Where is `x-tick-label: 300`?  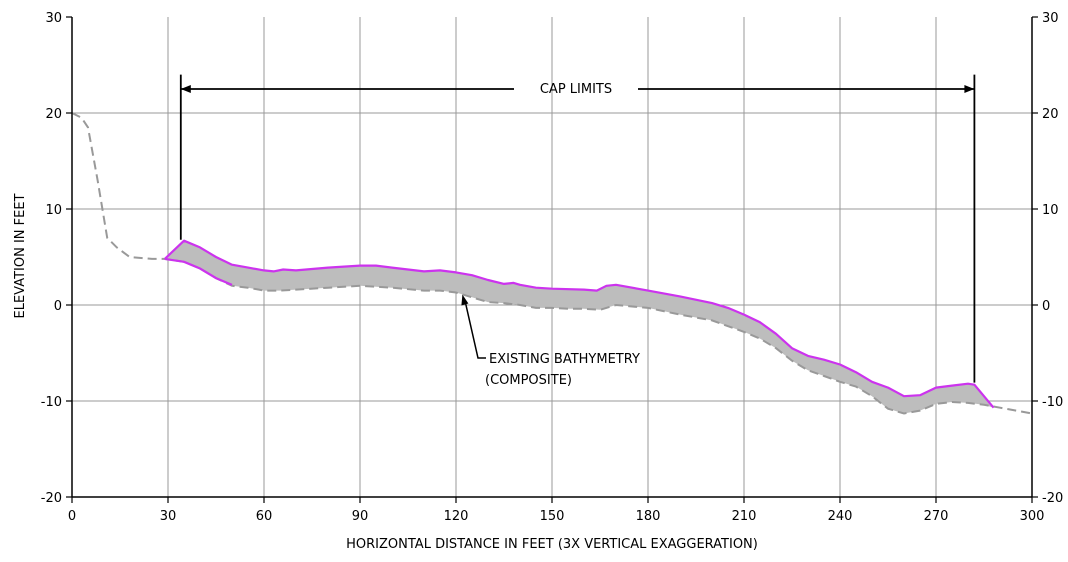 x-tick-label: 300 is located at coordinates (1032, 516).